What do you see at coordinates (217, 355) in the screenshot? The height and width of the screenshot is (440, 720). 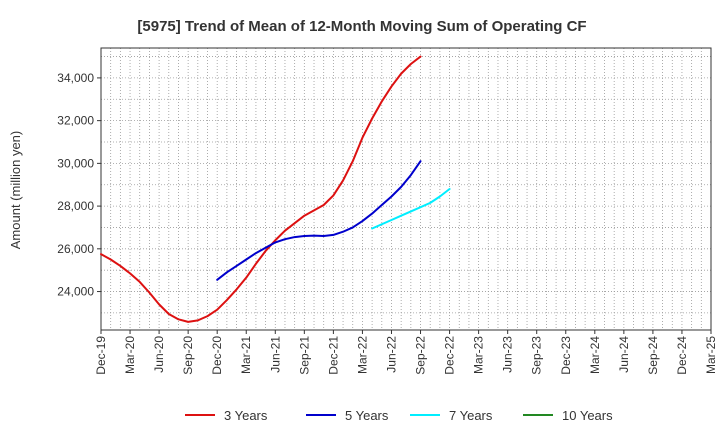 I see `x-tick-label: Dec-20` at bounding box center [217, 355].